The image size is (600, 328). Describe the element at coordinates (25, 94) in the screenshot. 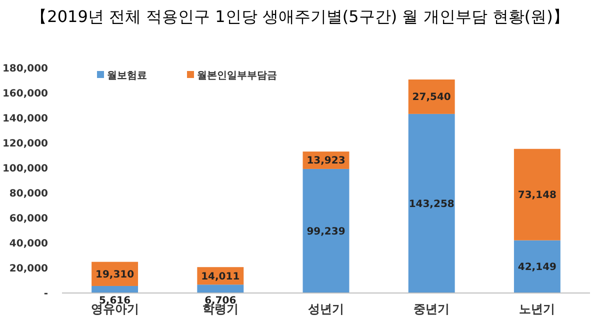

I see `y-tick-label: 160,000` at that location.